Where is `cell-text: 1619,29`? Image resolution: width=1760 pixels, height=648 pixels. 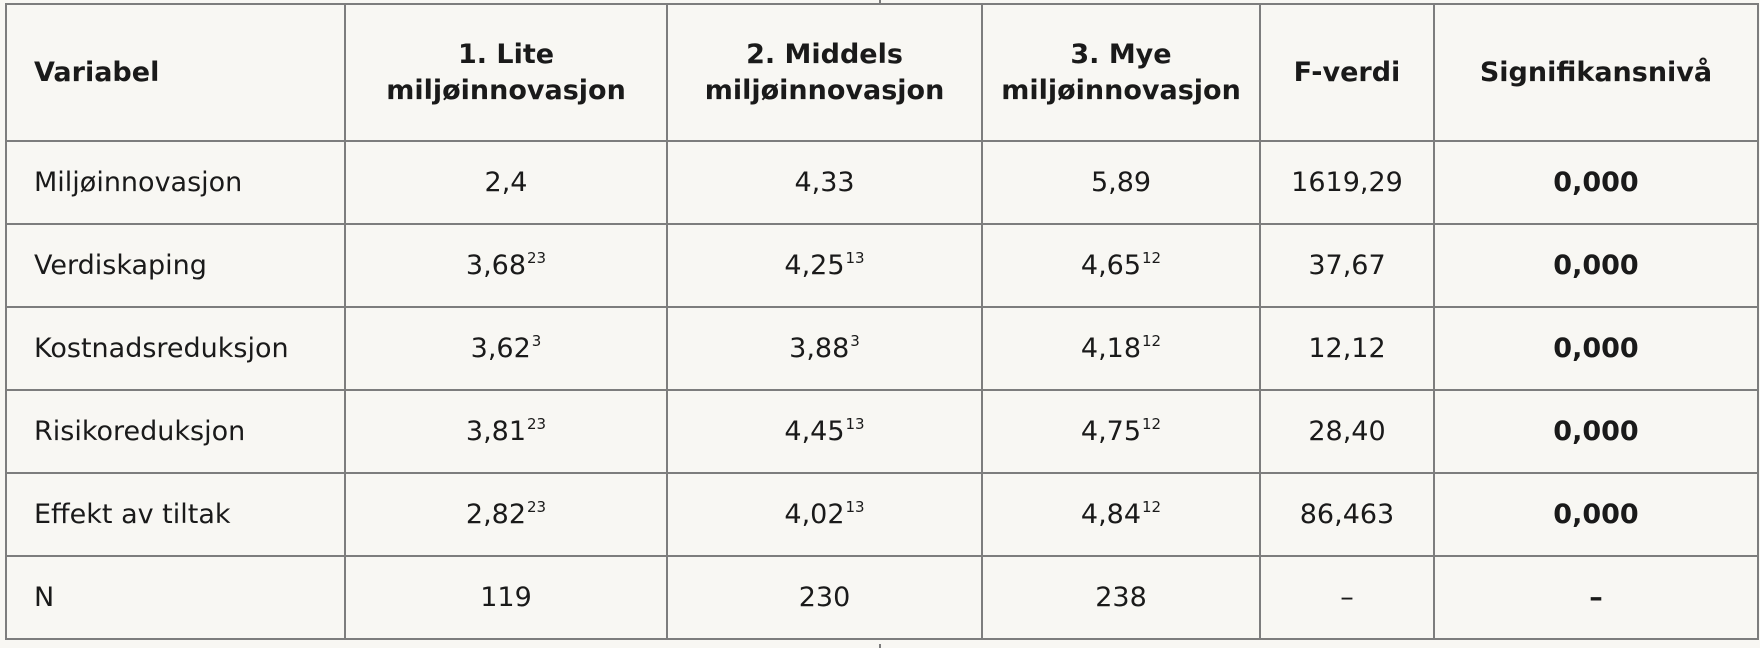
cell-text: 1619,29 is located at coordinates (1347, 182).